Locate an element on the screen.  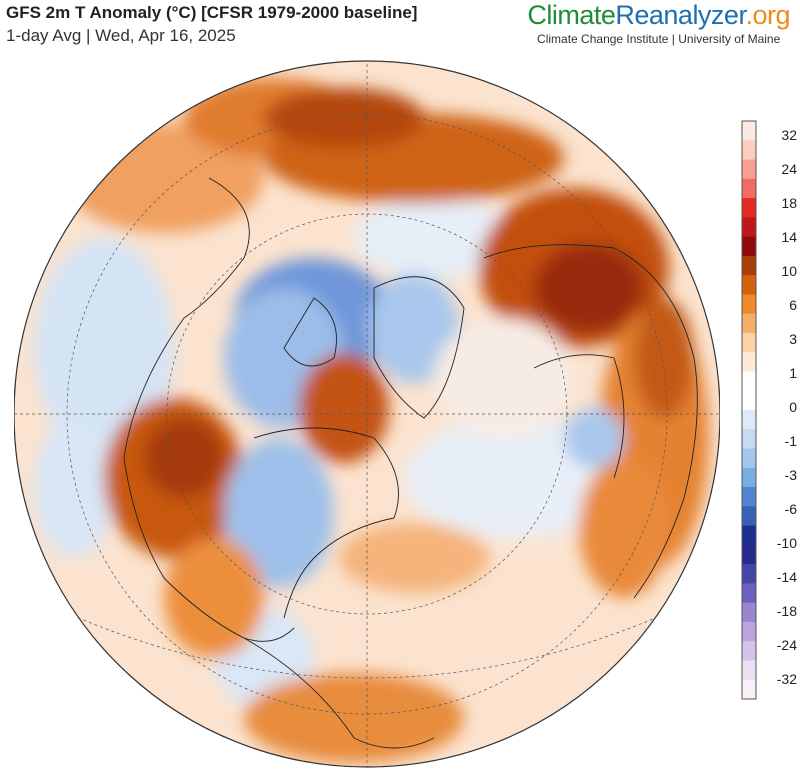
legend-tick-label: -1 is located at coordinates (791, 441).